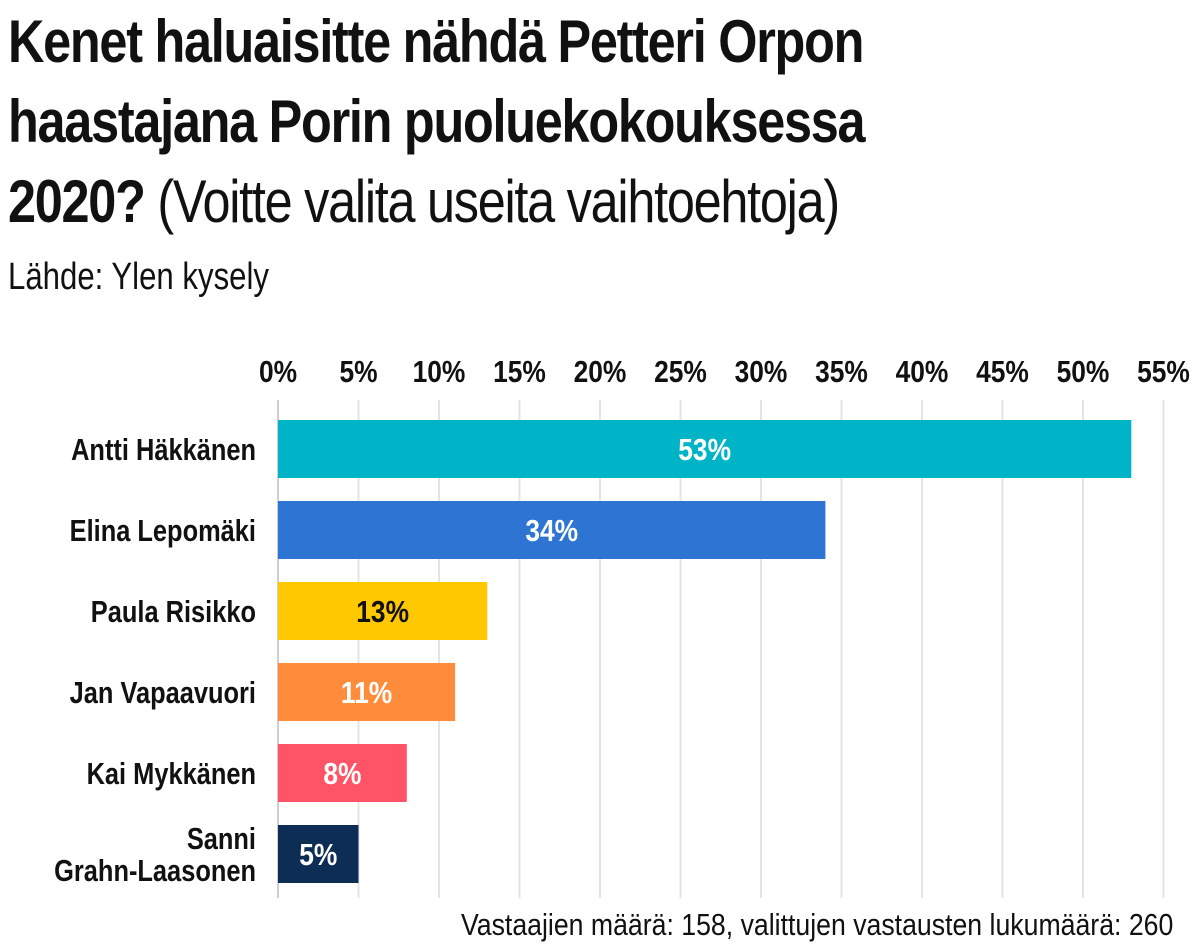 The width and height of the screenshot is (1199, 949). I want to click on category-label-line: Jan Vapaavuori, so click(163, 693).